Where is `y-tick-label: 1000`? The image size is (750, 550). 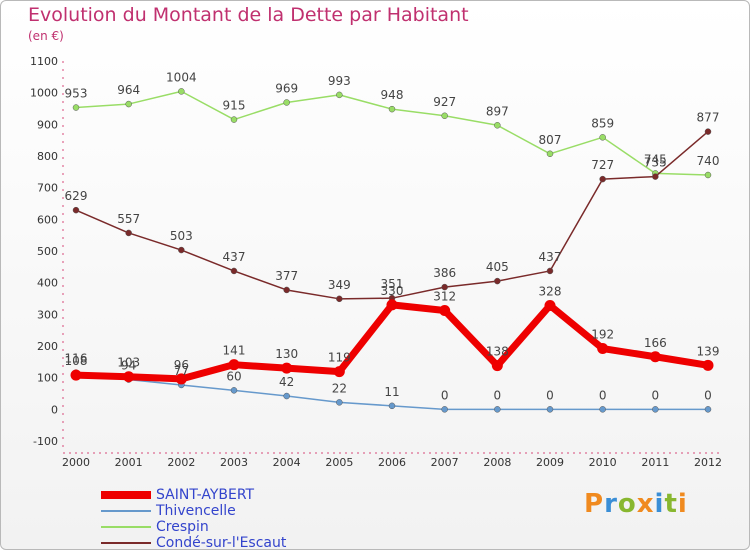
y-tick-label: 1000 is located at coordinates (44, 93).